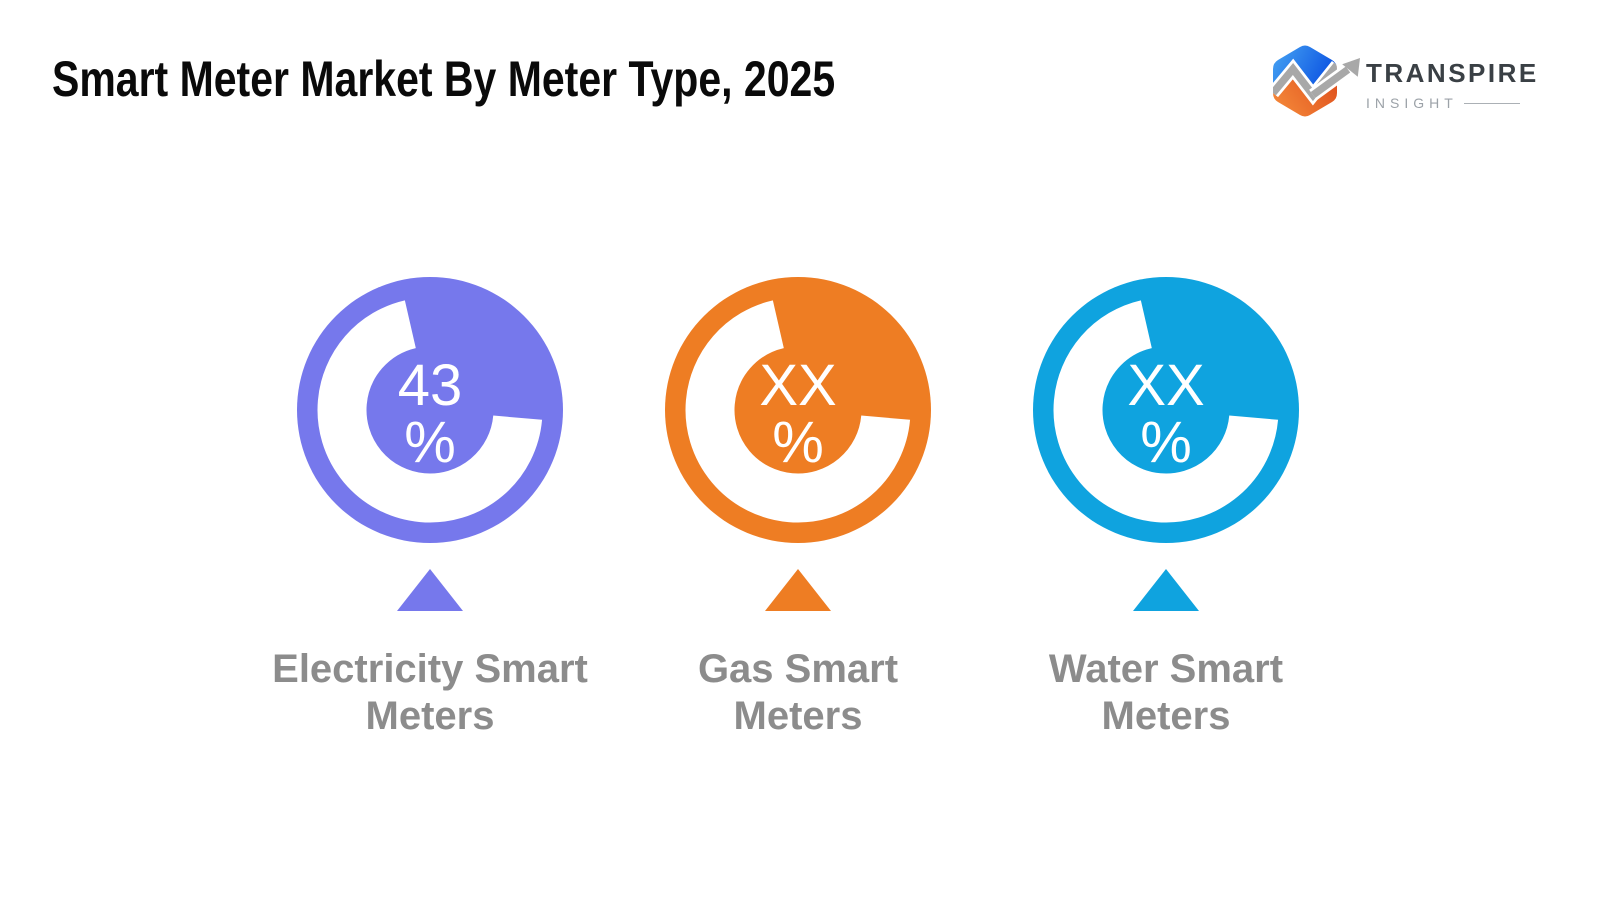  Describe the element at coordinates (1166, 442) in the screenshot. I see `water-value-unit: %` at that location.